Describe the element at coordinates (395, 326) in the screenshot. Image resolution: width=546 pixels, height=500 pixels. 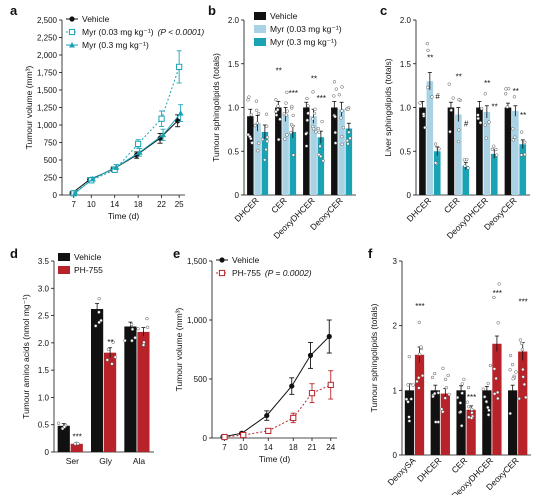
I see `y-tick-label: 2` at that location.